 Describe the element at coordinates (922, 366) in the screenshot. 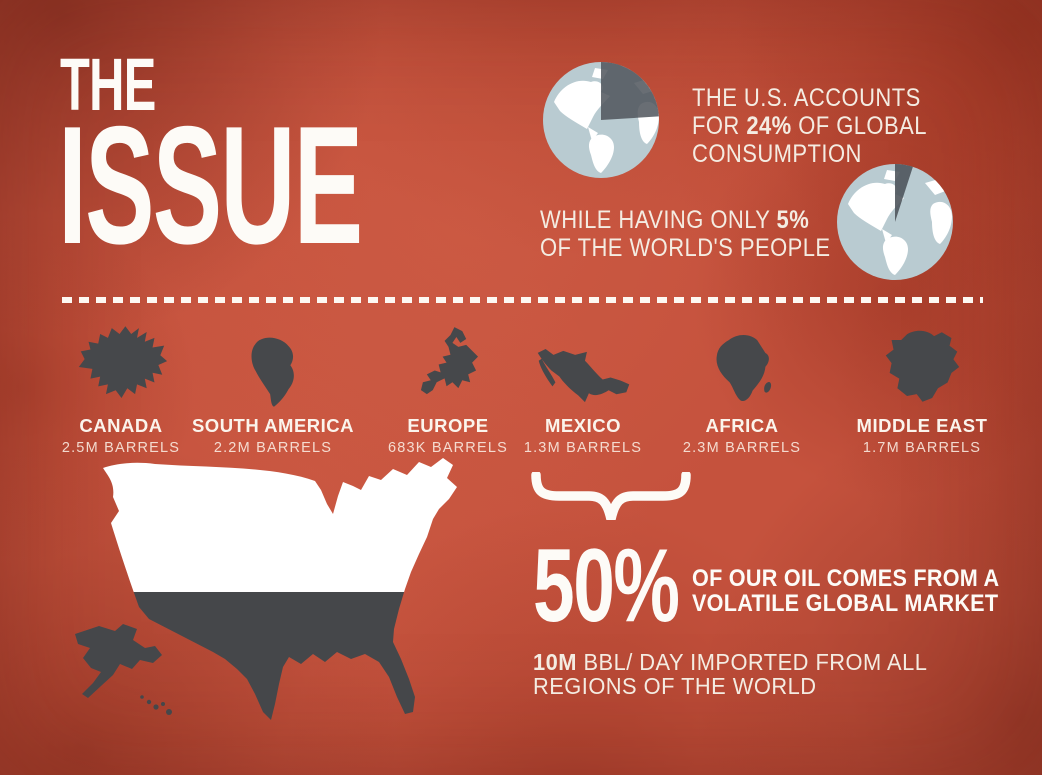

I see `middle-east-silhouette-icon` at that location.